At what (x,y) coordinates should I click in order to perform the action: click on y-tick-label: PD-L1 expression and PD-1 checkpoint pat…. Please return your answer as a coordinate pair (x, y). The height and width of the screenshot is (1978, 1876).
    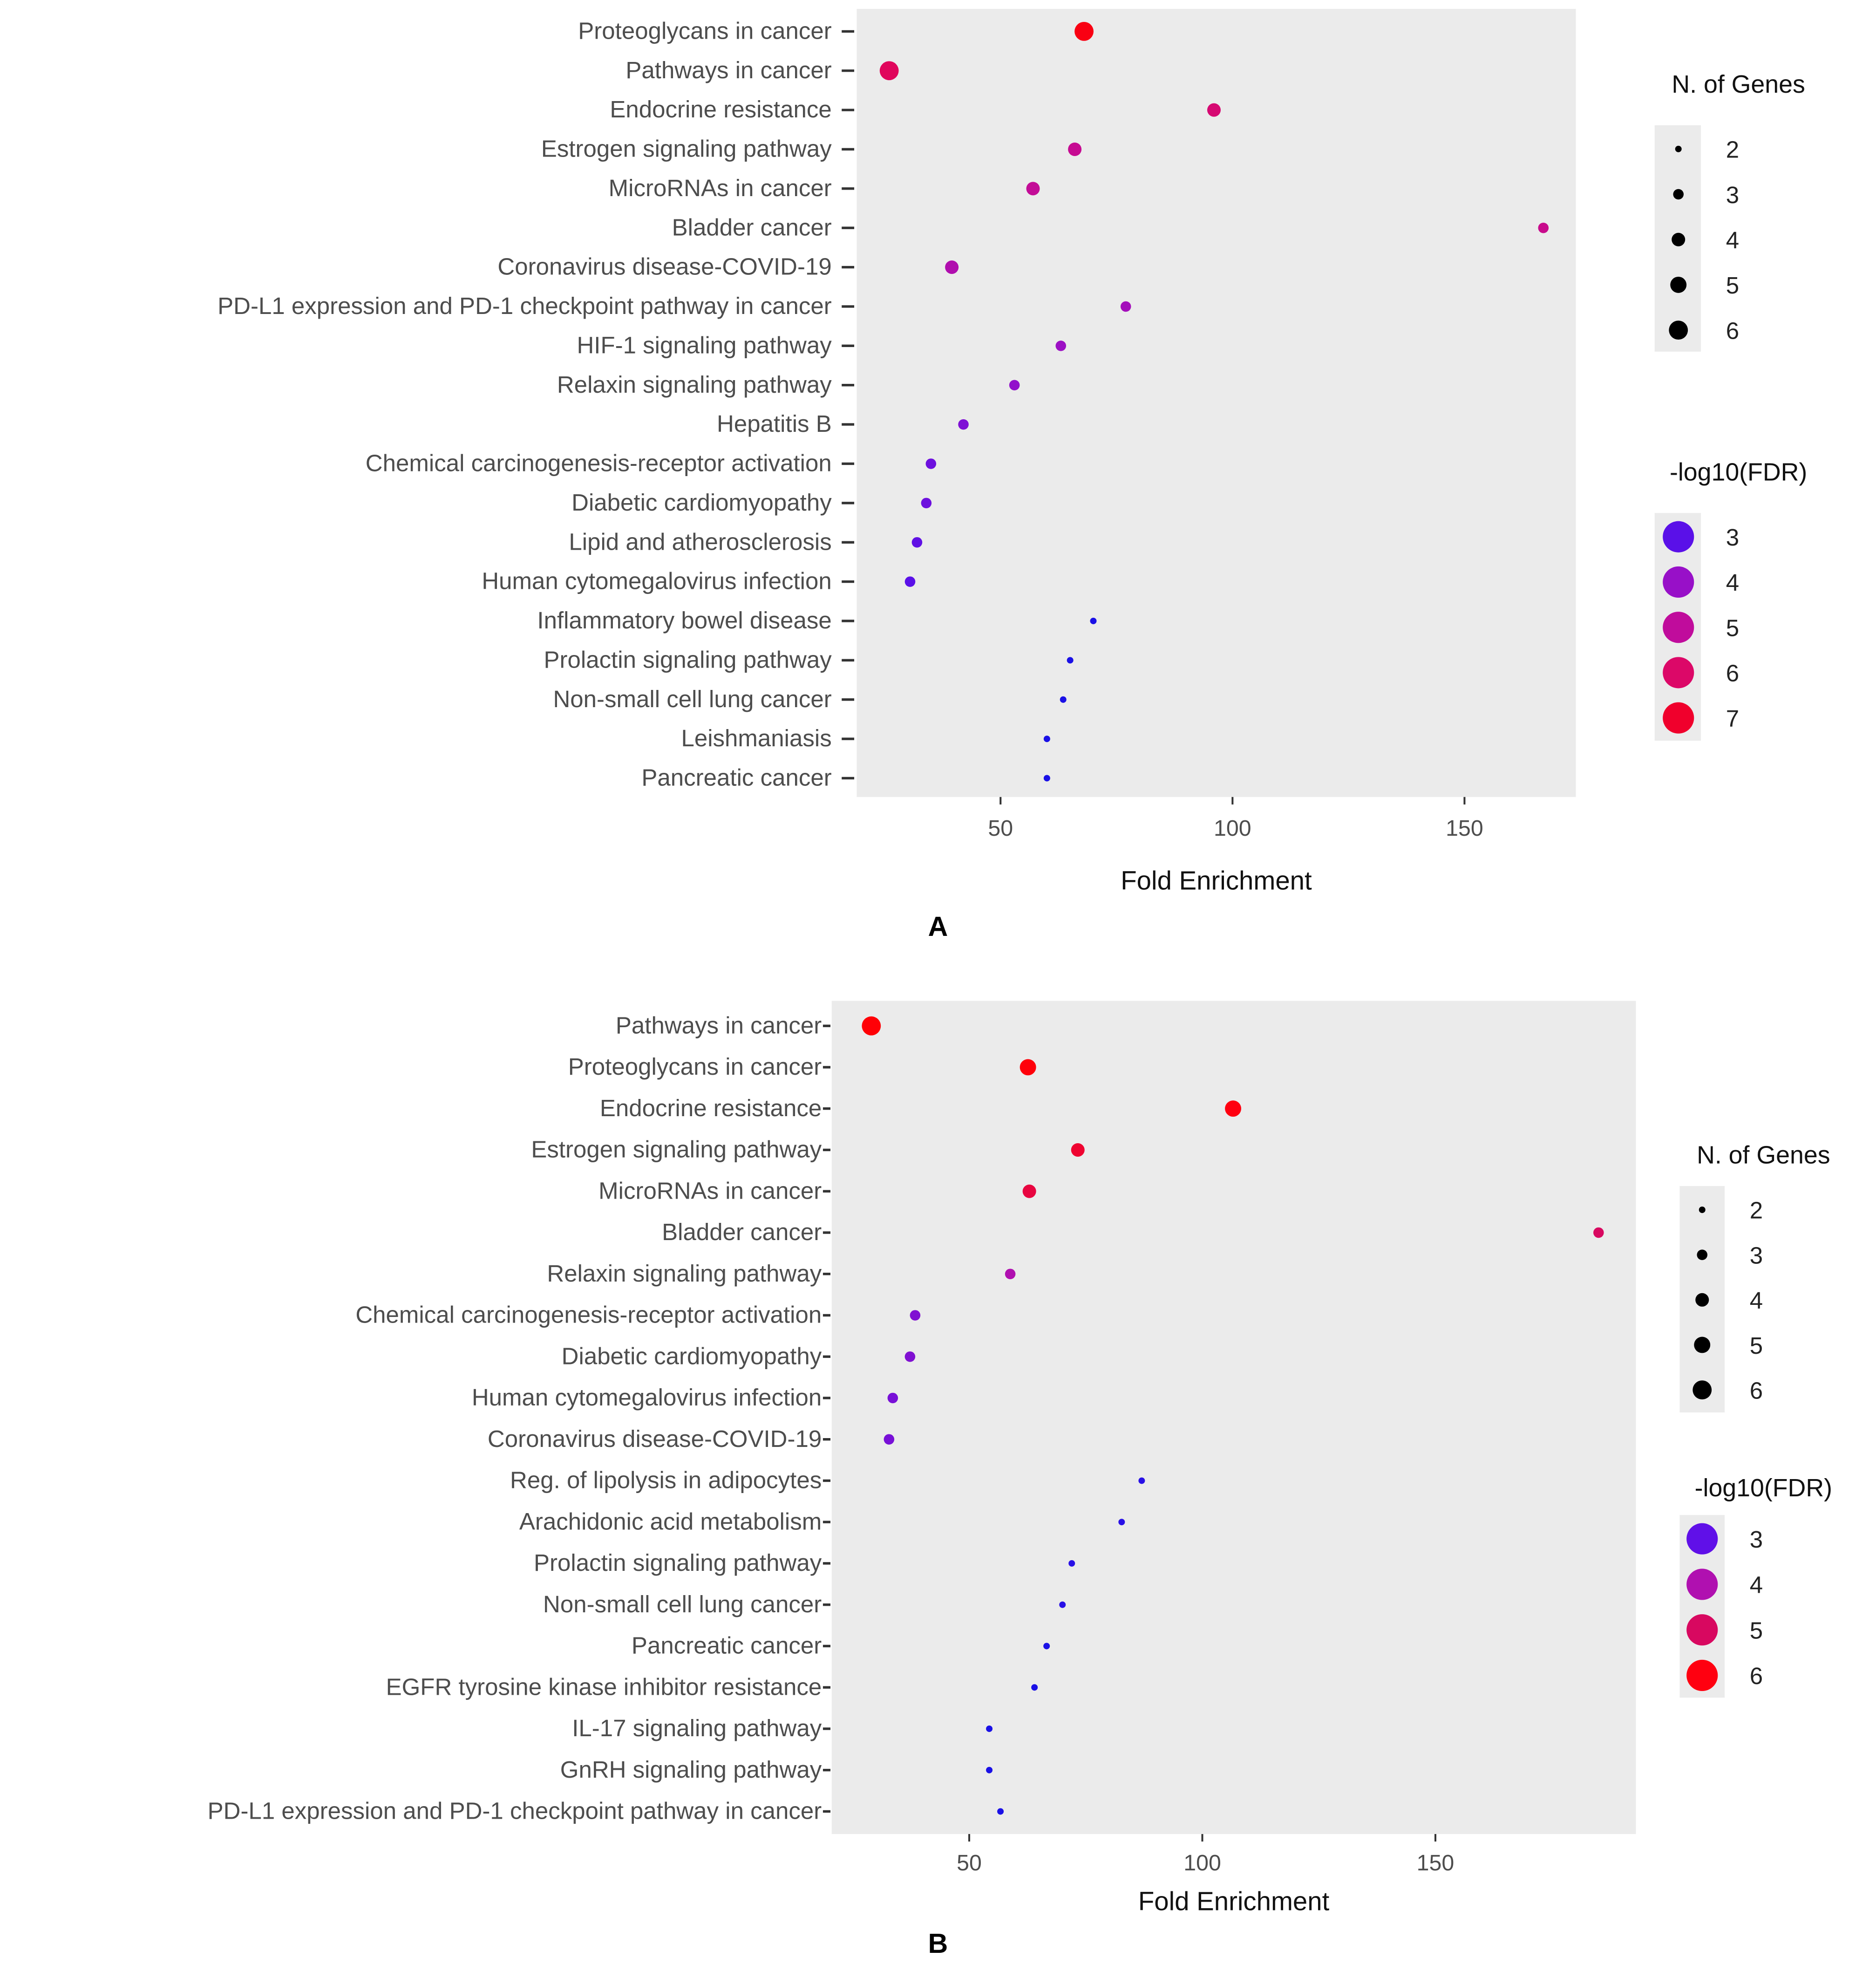
    Looking at the image, I should click on (515, 1811).